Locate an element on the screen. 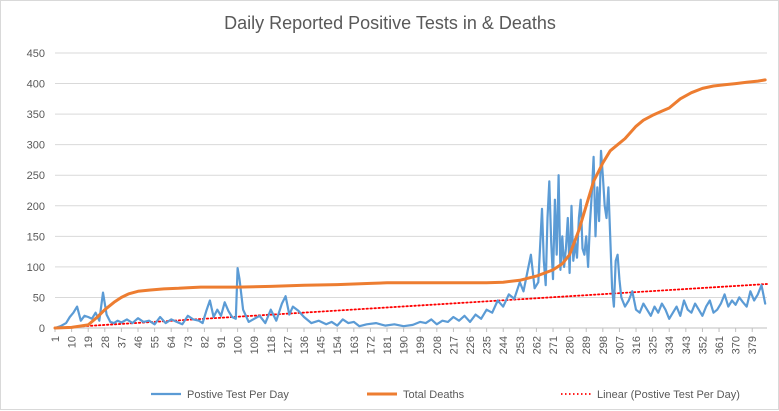 The height and width of the screenshot is (411, 779). x-tick-label: 163 is located at coordinates (355, 345).